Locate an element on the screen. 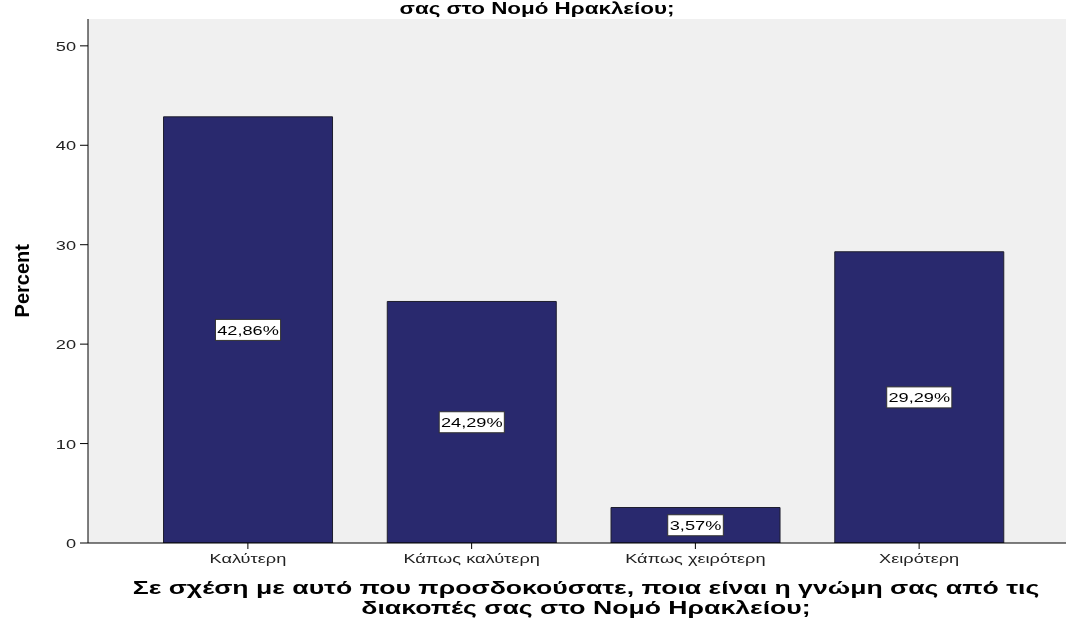 The width and height of the screenshot is (1070, 623). y-tick-label: 20 is located at coordinates (66, 344).